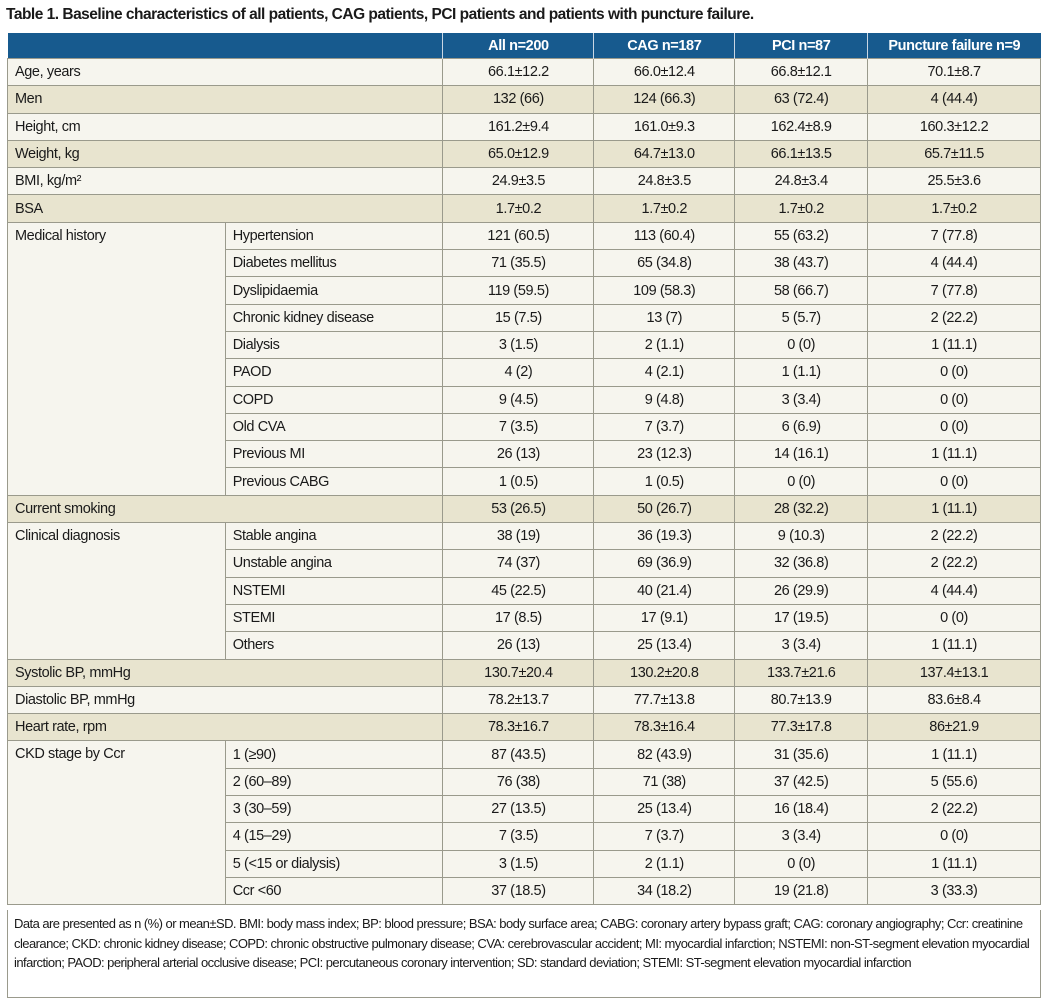  I want to click on row-label: Chronic kidney disease, so click(334, 317).